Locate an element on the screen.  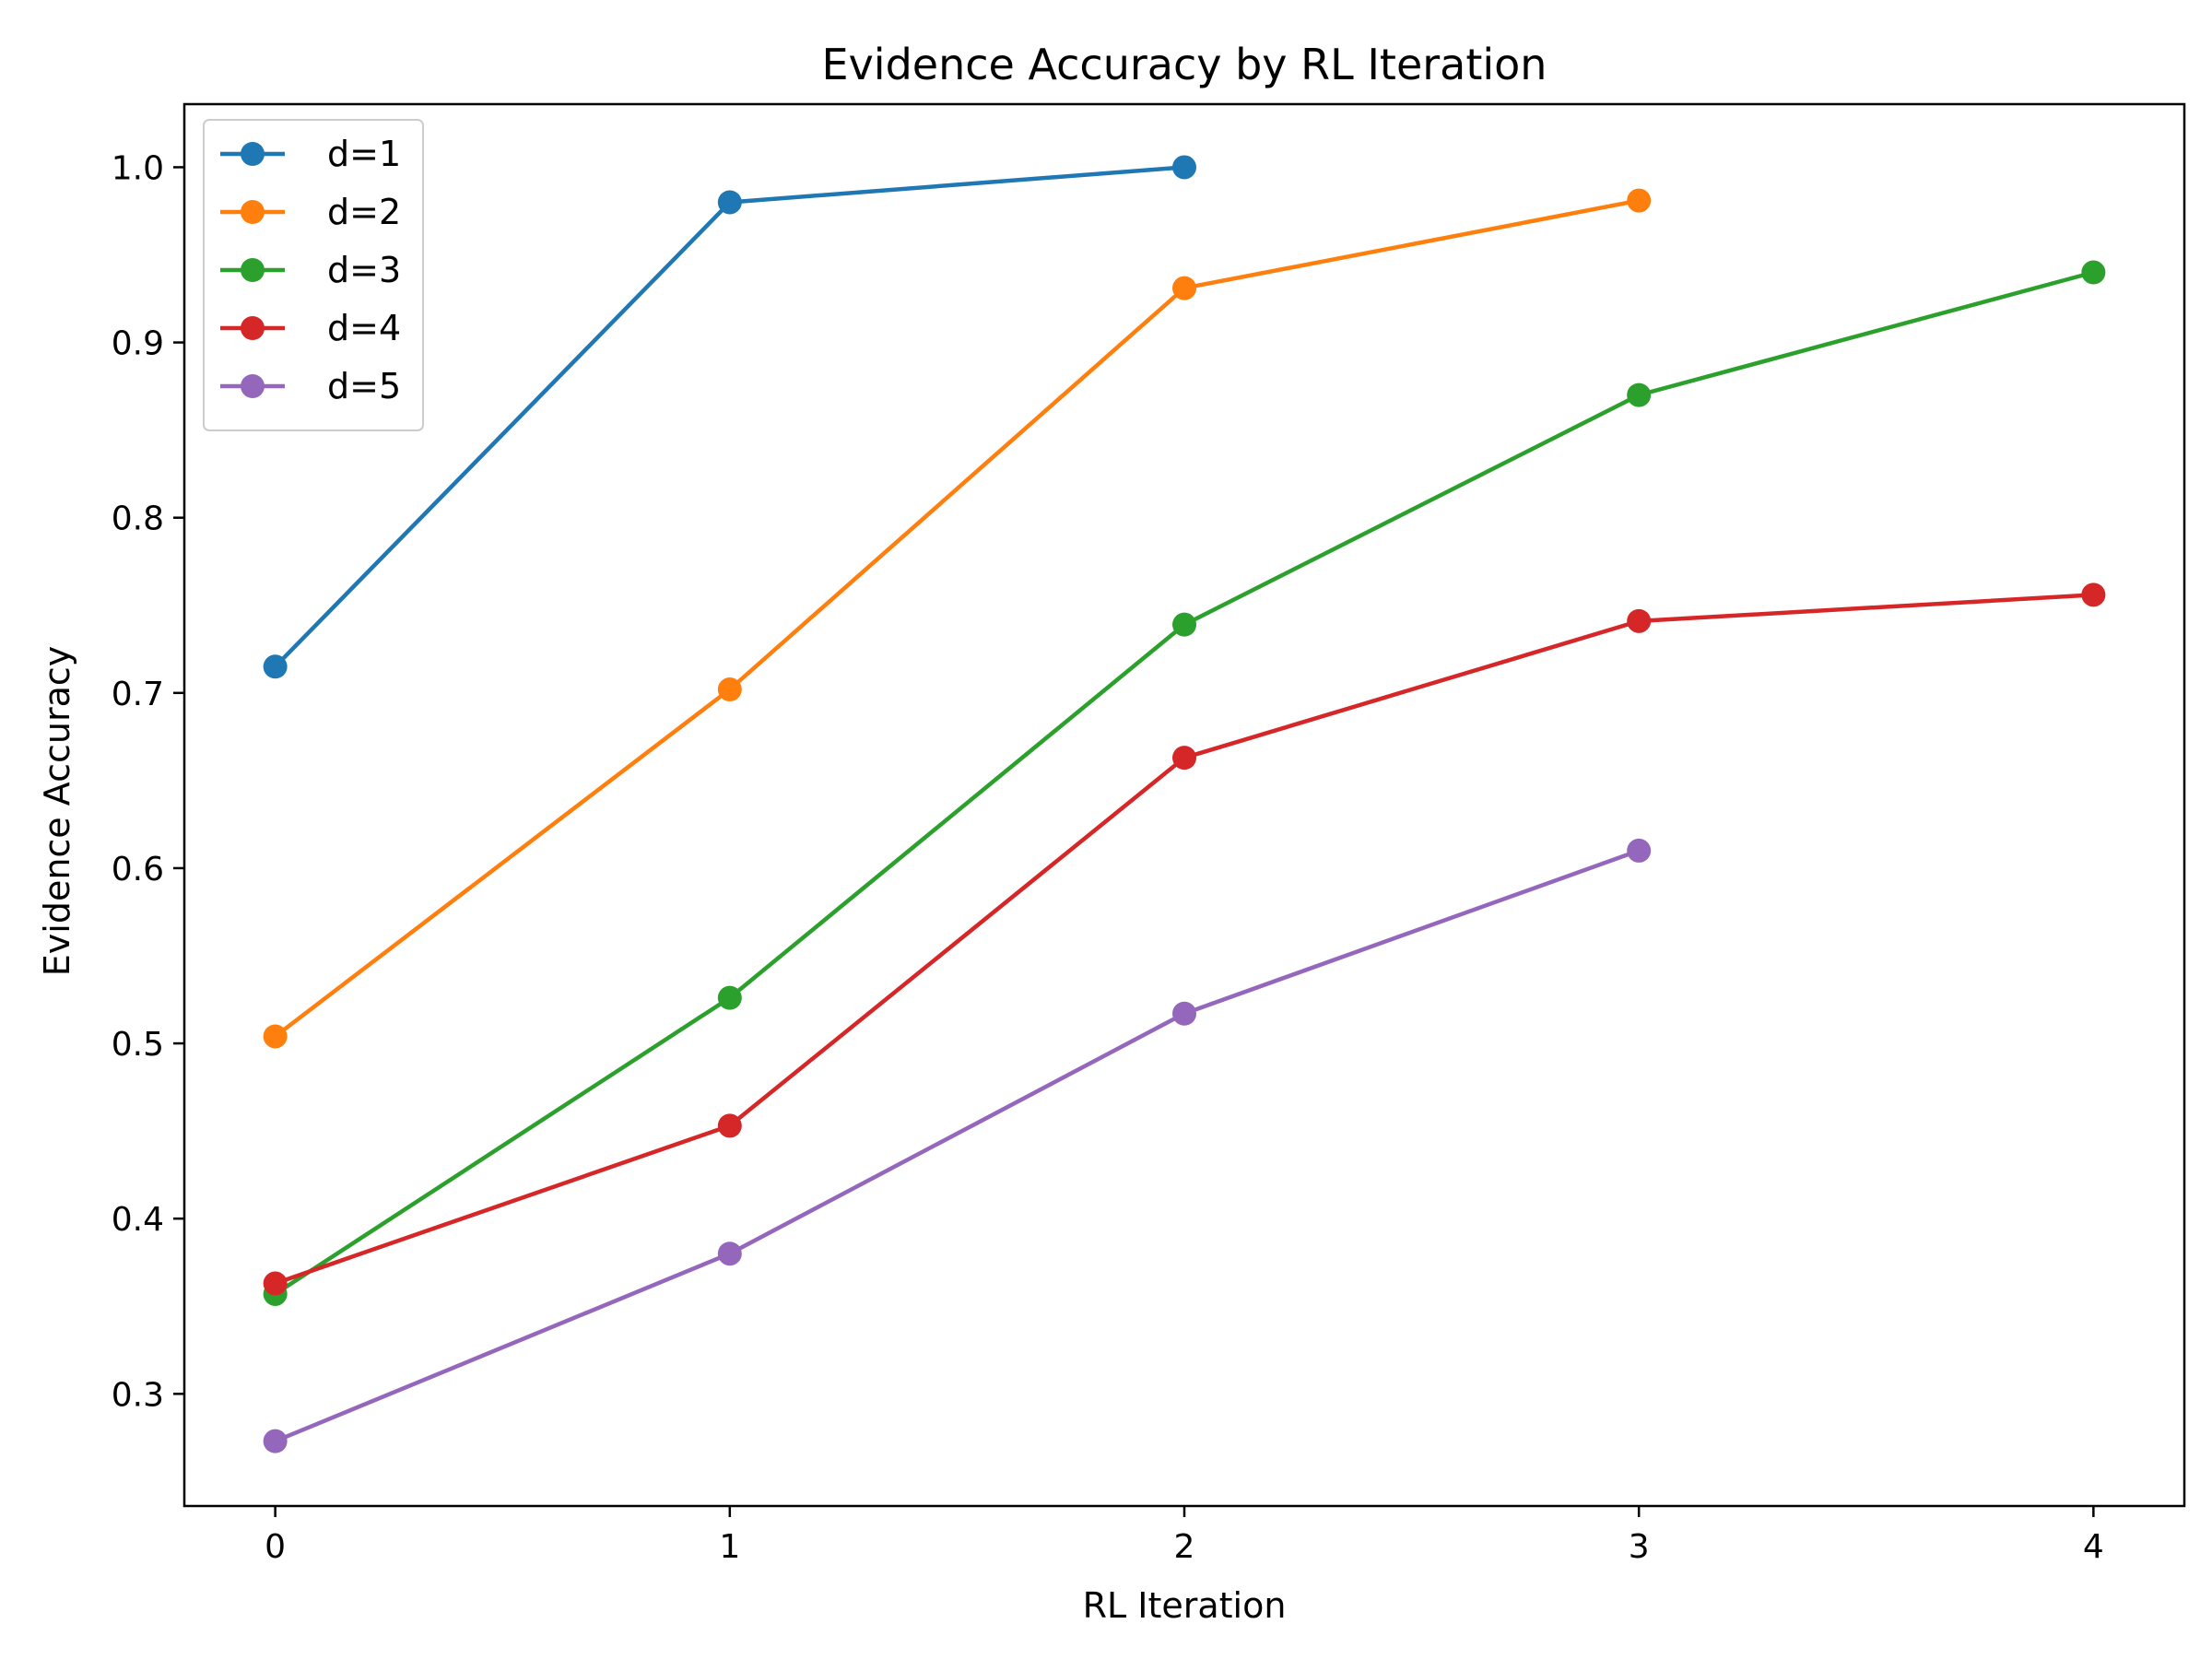
y-tick-label: 0.7 is located at coordinates (138, 694).